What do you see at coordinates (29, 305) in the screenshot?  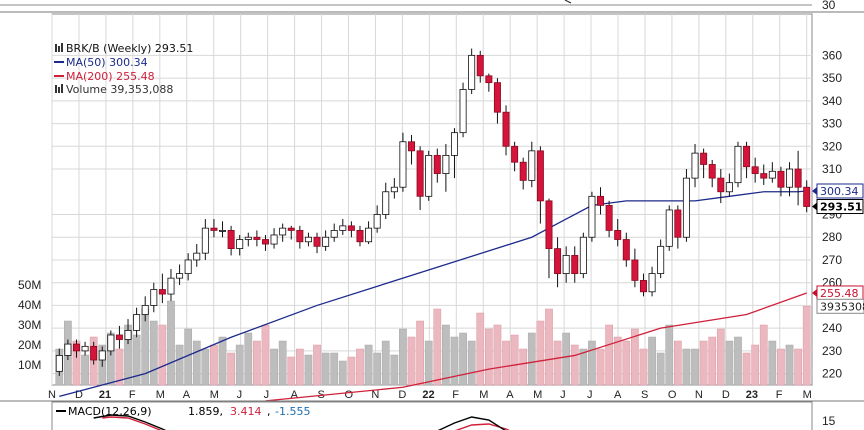 I see `volume-tick-label: 40M` at bounding box center [29, 305].